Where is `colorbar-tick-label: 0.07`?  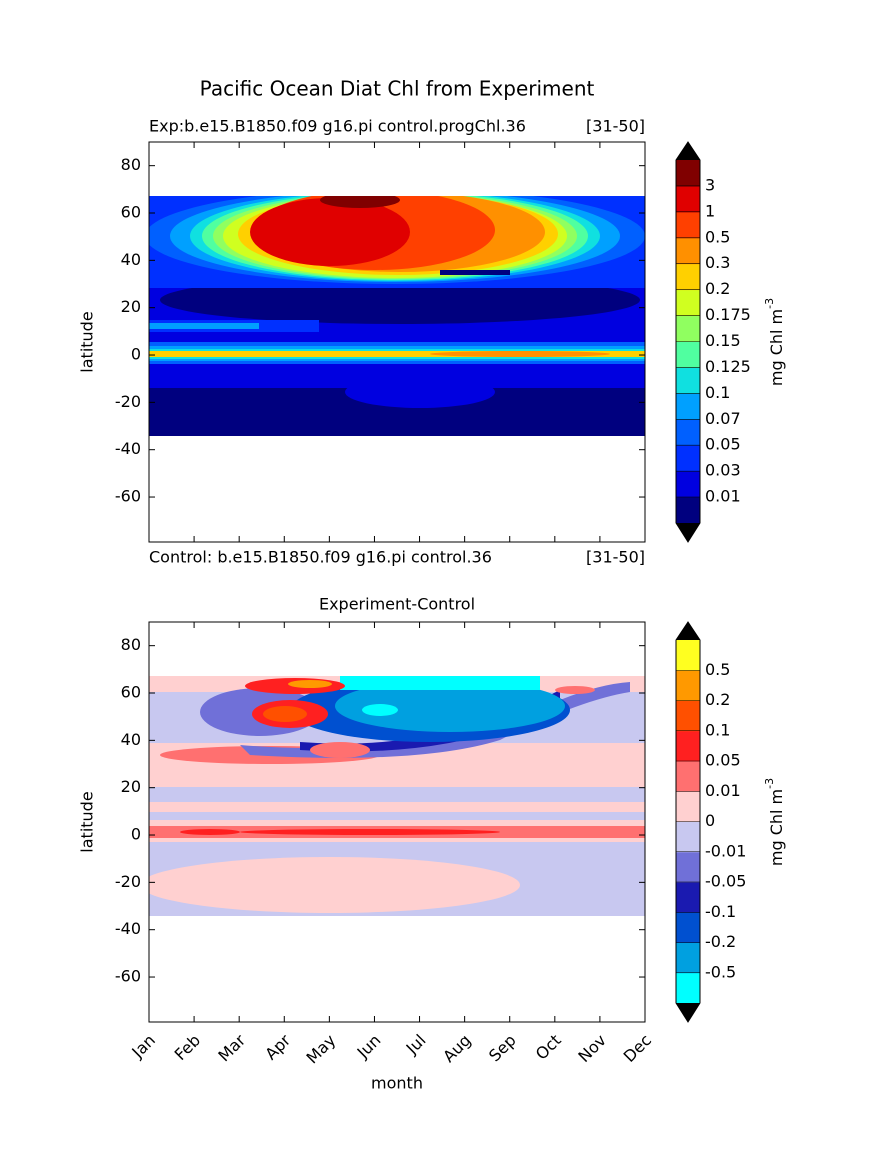 colorbar-tick-label: 0.07 is located at coordinates (723, 418).